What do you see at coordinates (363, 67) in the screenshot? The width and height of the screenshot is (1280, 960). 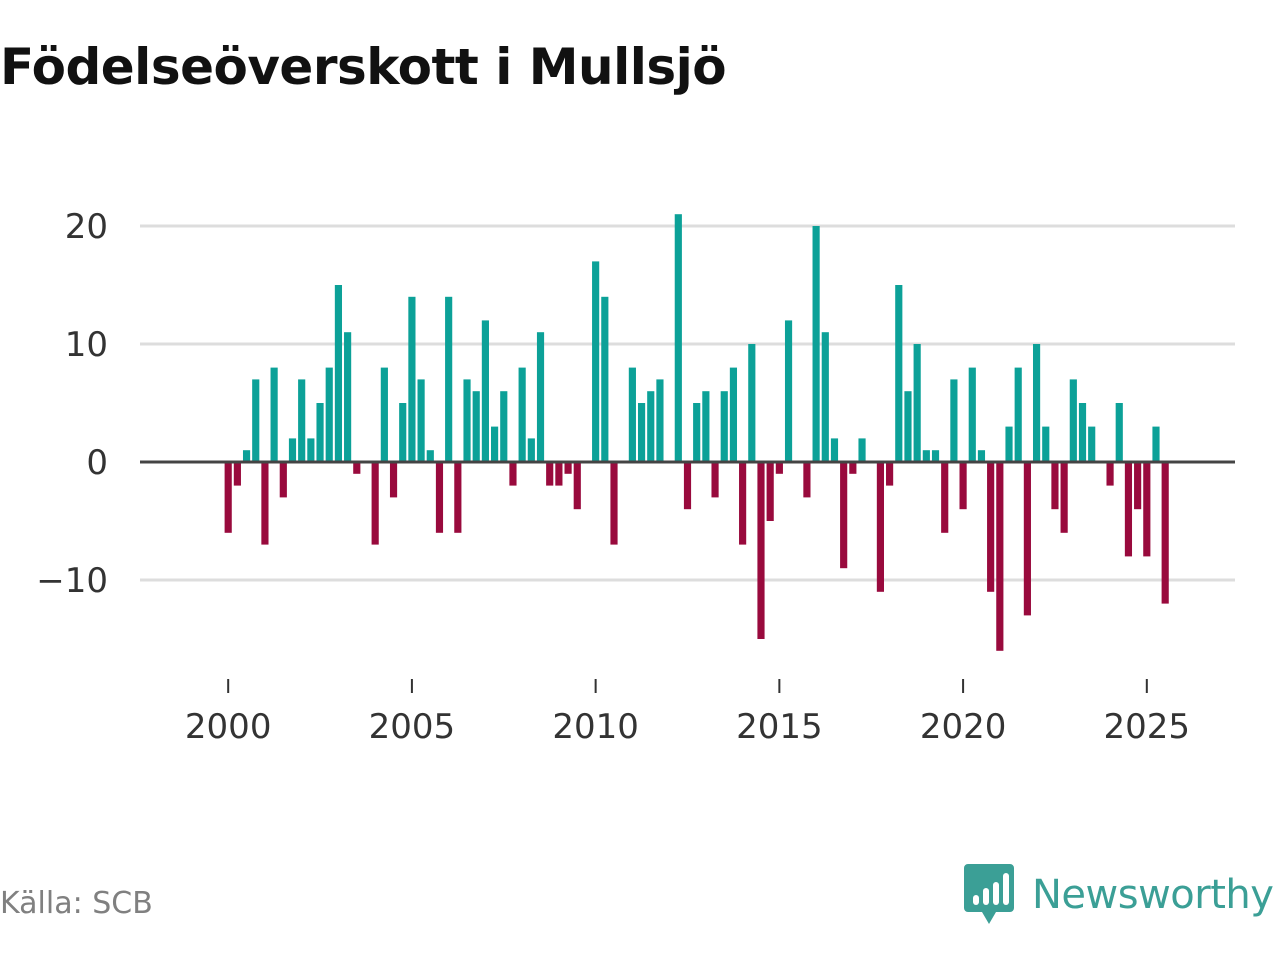 I see `chart-title: Födelseöverskott i Mullsjö` at bounding box center [363, 67].